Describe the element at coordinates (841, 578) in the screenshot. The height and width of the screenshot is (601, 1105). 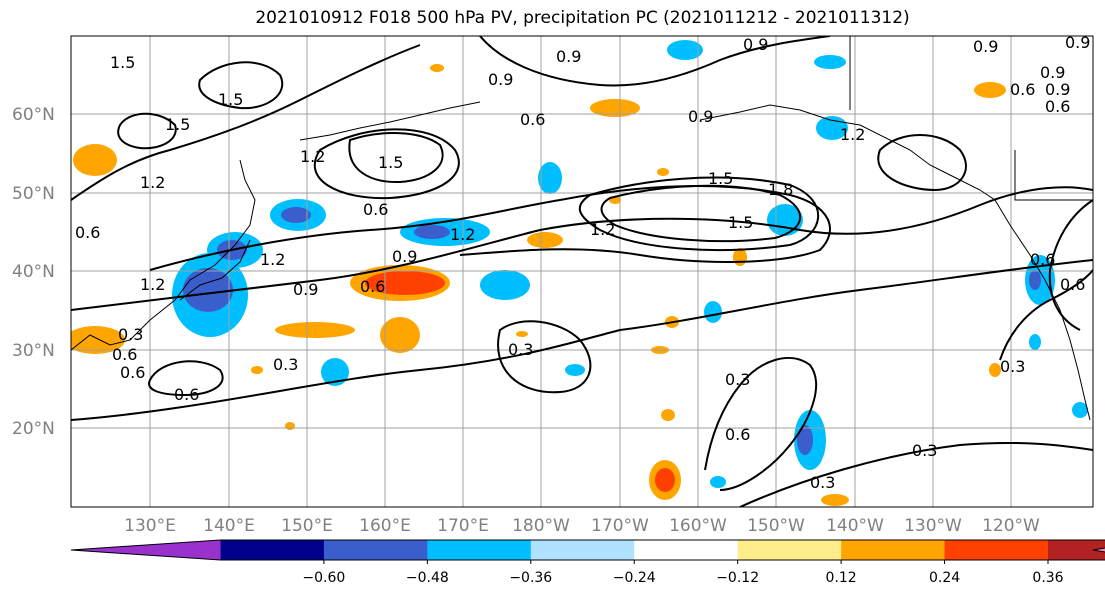
I see `colorbar-tick-label: 0.12` at that location.